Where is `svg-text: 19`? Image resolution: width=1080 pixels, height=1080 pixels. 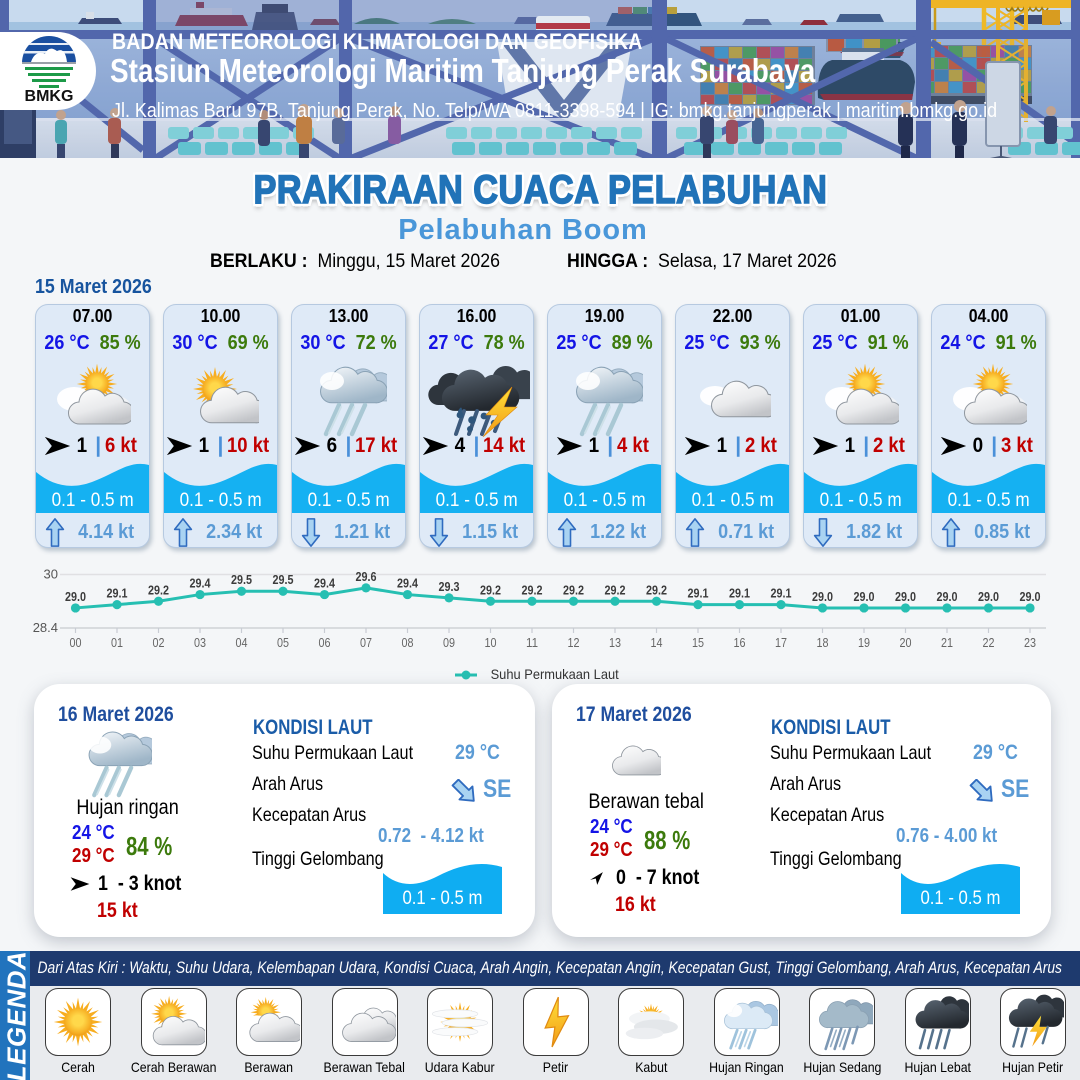
svg-text: 19 is located at coordinates (864, 643).